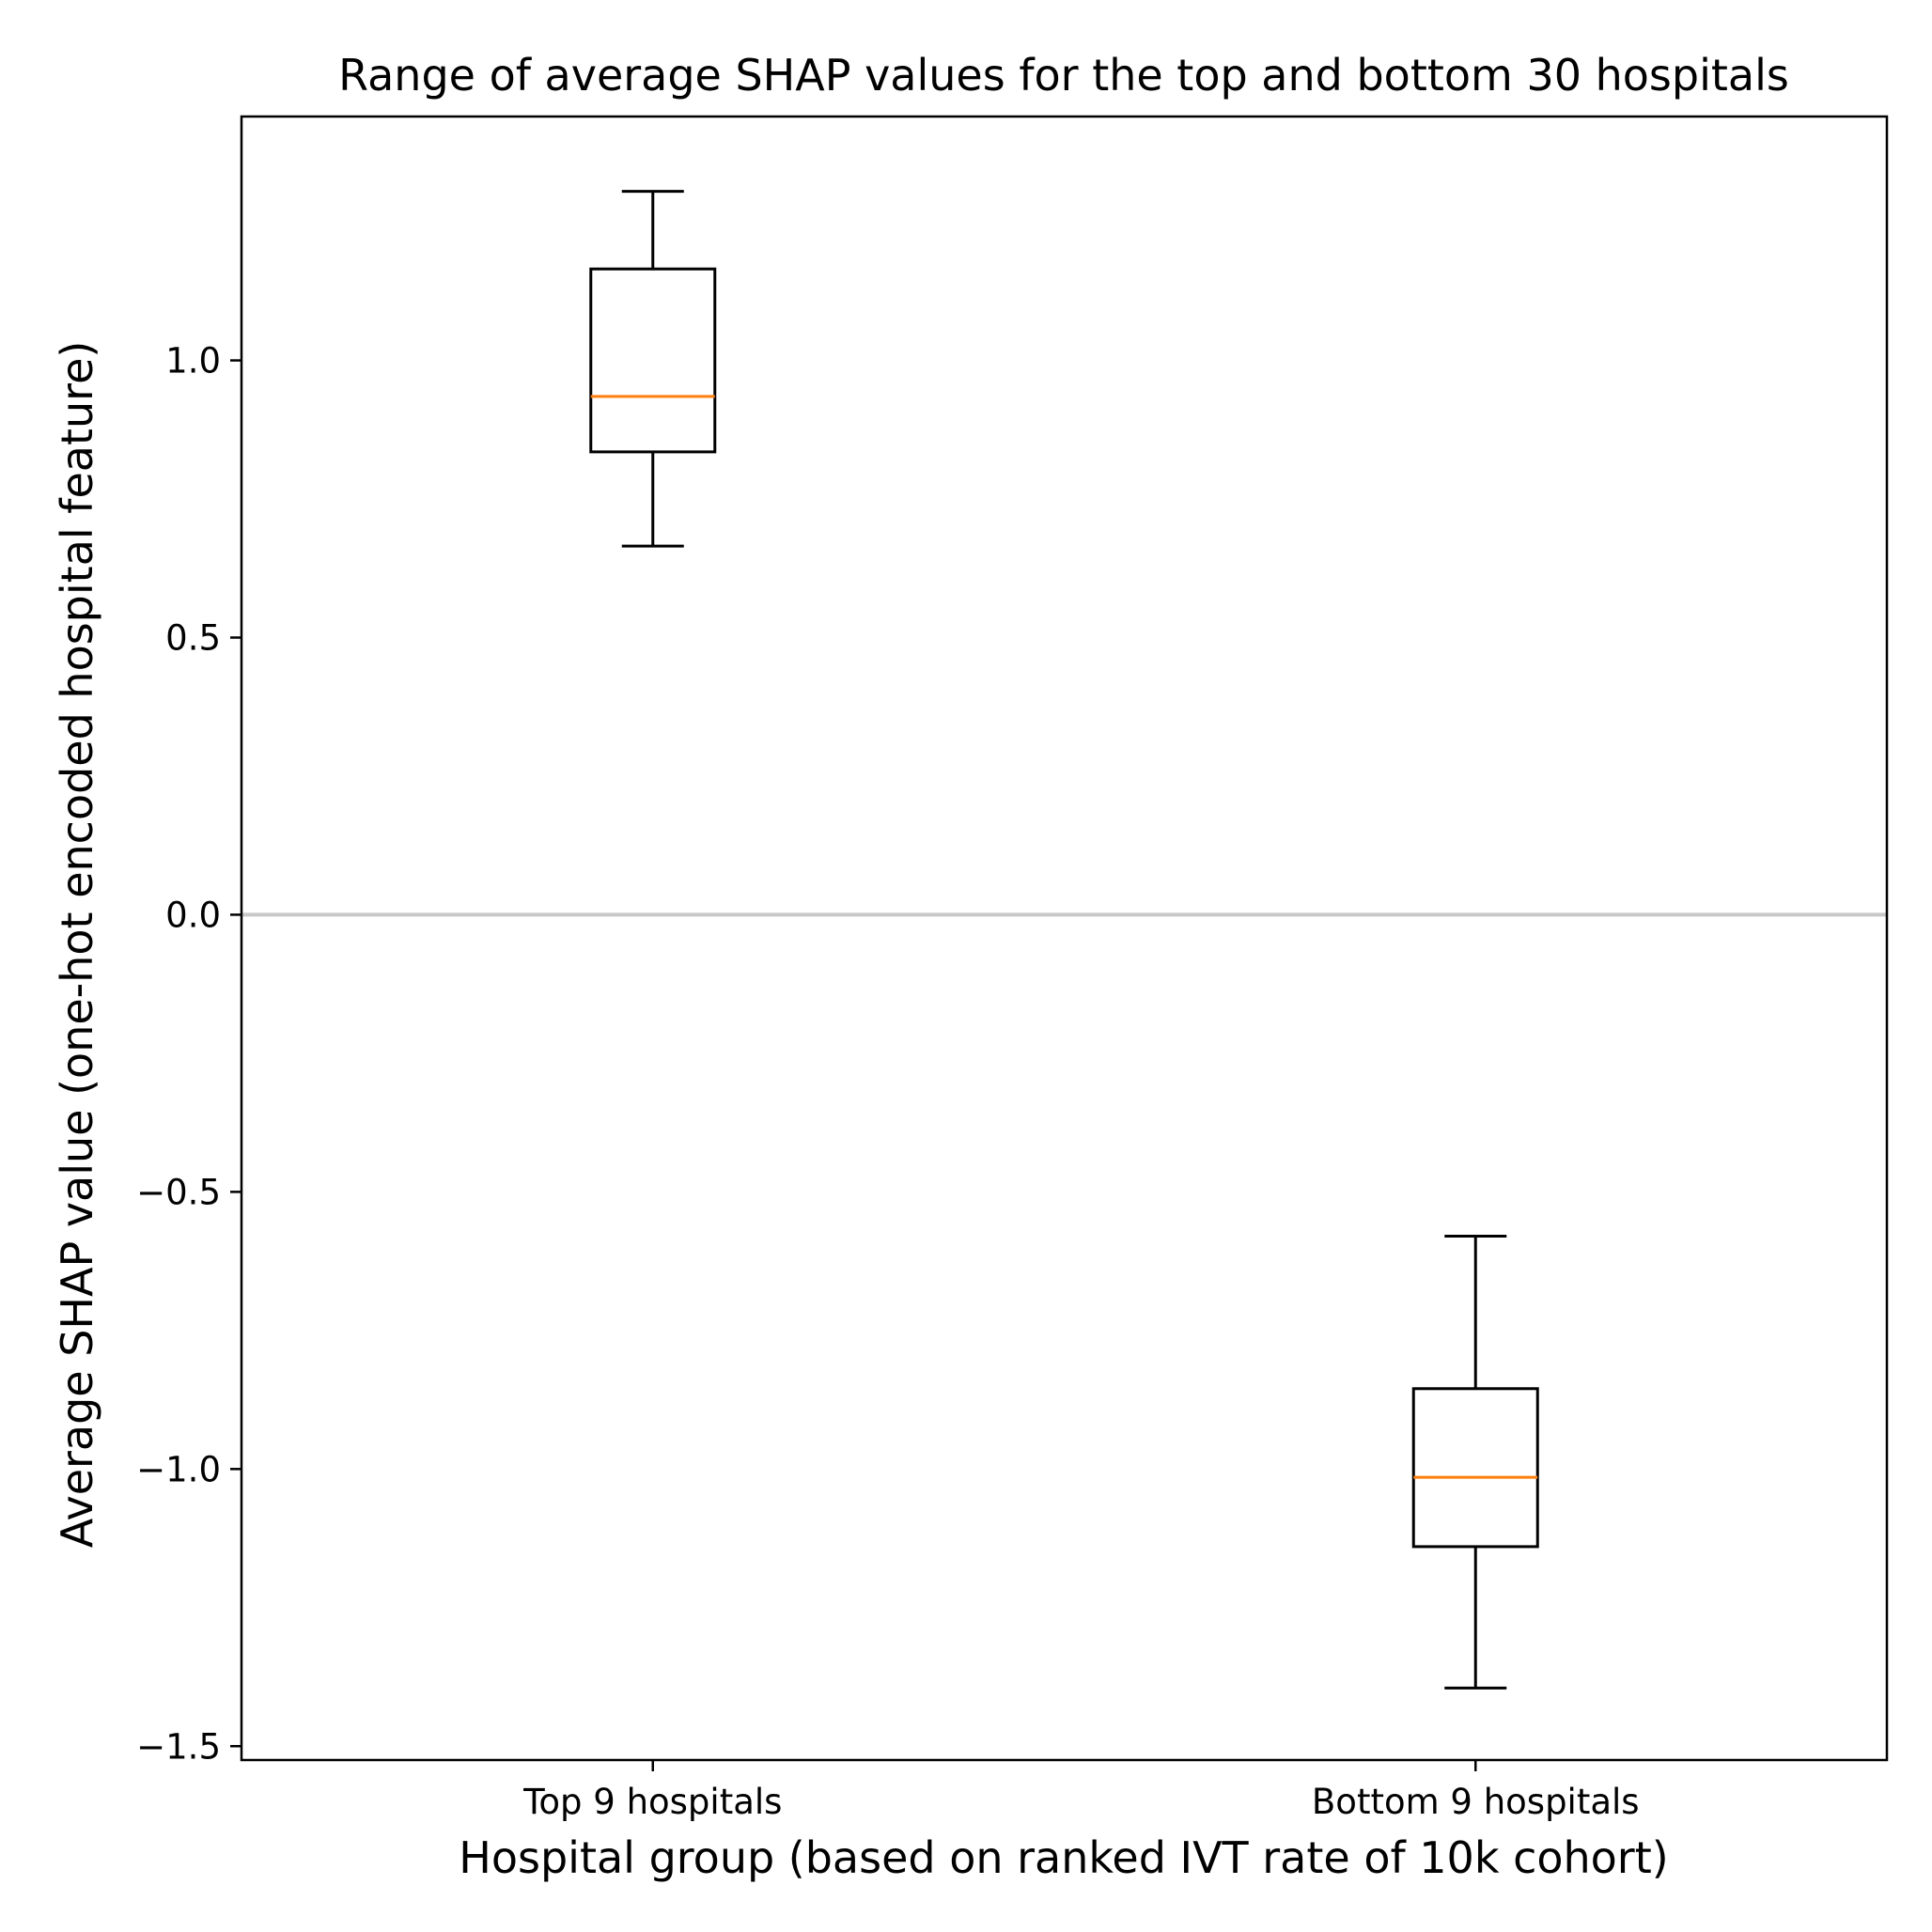 The width and height of the screenshot is (1932, 1932). I want to click on y-tick-label: 0.5, so click(193, 637).